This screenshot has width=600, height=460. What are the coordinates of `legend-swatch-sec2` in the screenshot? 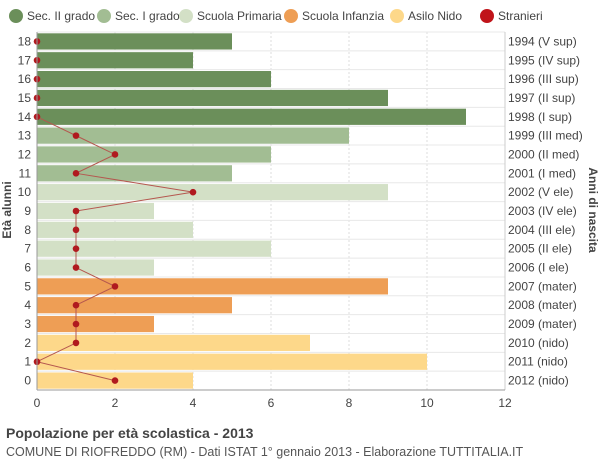 It's located at (16, 16).